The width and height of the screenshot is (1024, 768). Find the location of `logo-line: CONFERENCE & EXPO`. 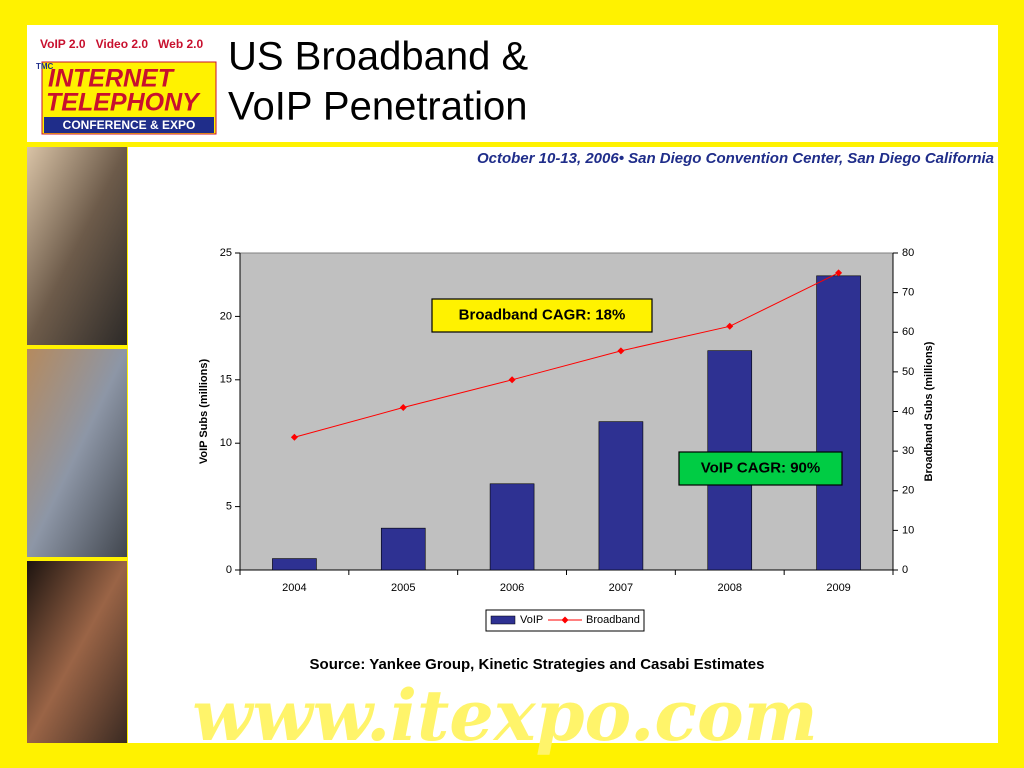

logo-line: CONFERENCE & EXPO is located at coordinates (129, 125).